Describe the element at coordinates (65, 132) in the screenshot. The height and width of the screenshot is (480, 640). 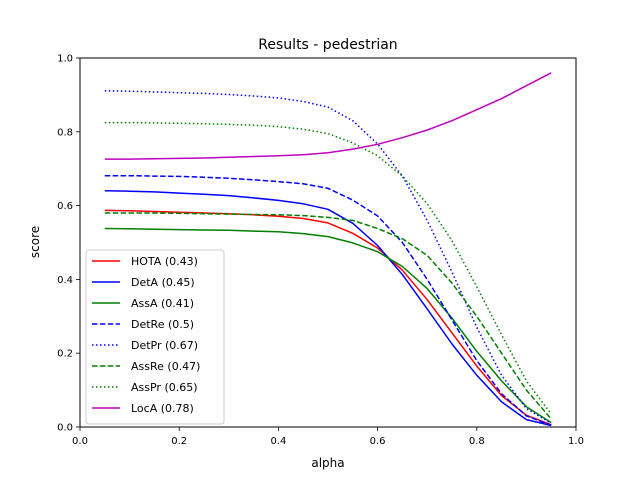
I see `y-tick-label: 0.8` at that location.